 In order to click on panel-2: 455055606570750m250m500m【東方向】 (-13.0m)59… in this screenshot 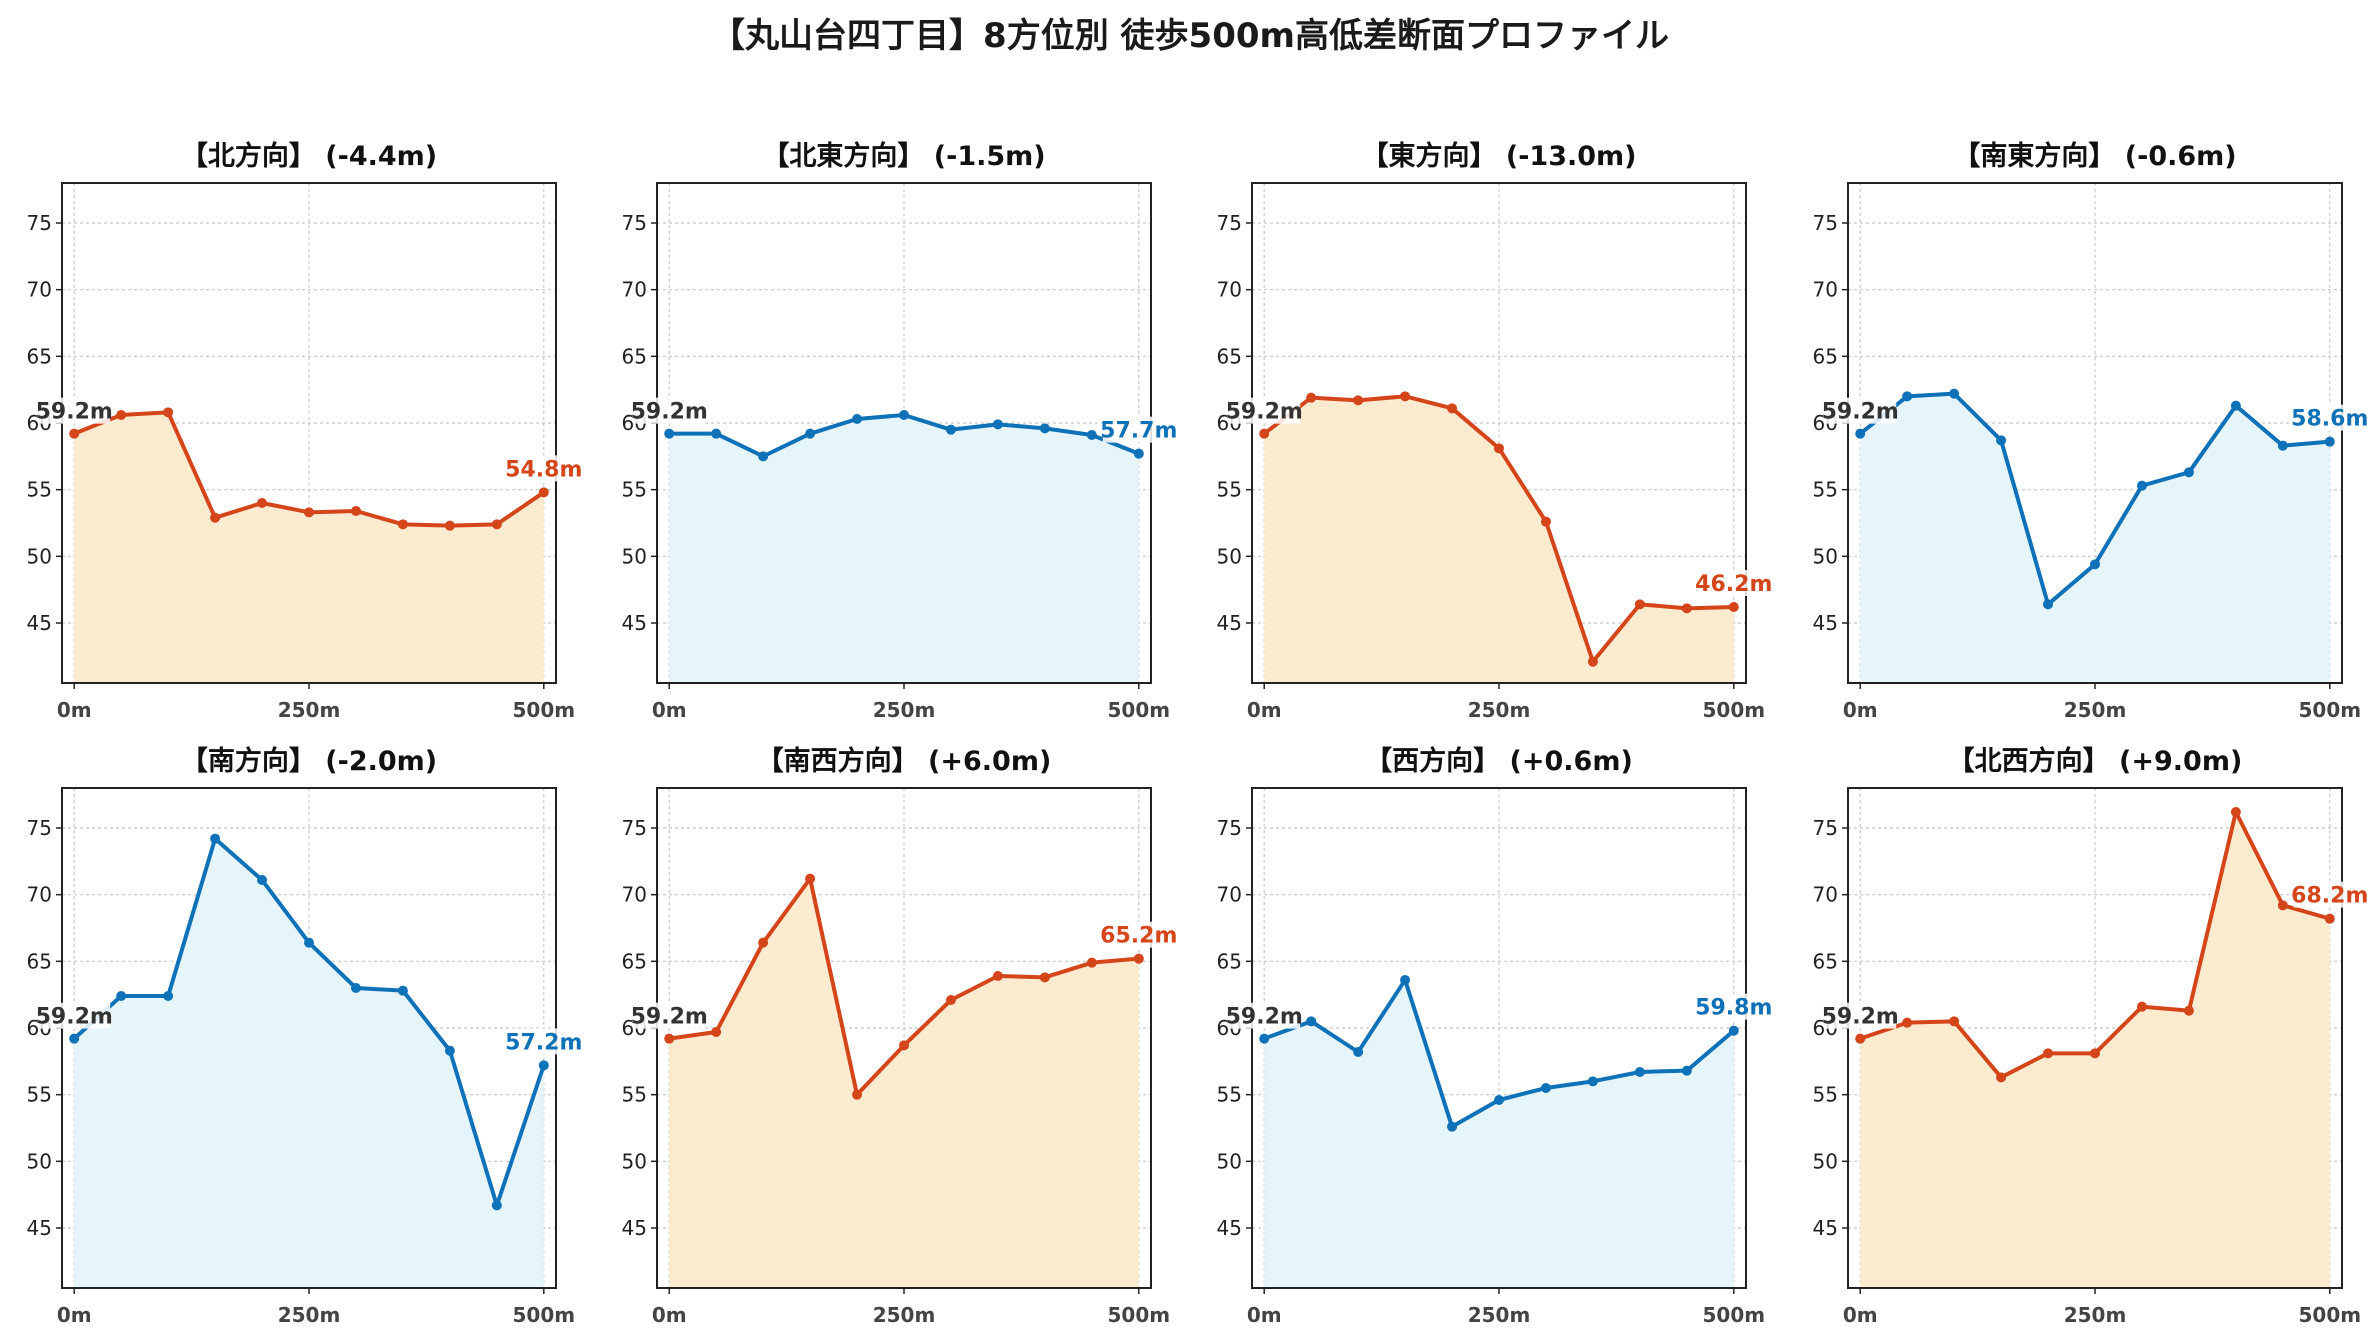, I will do `click(1495, 431)`.